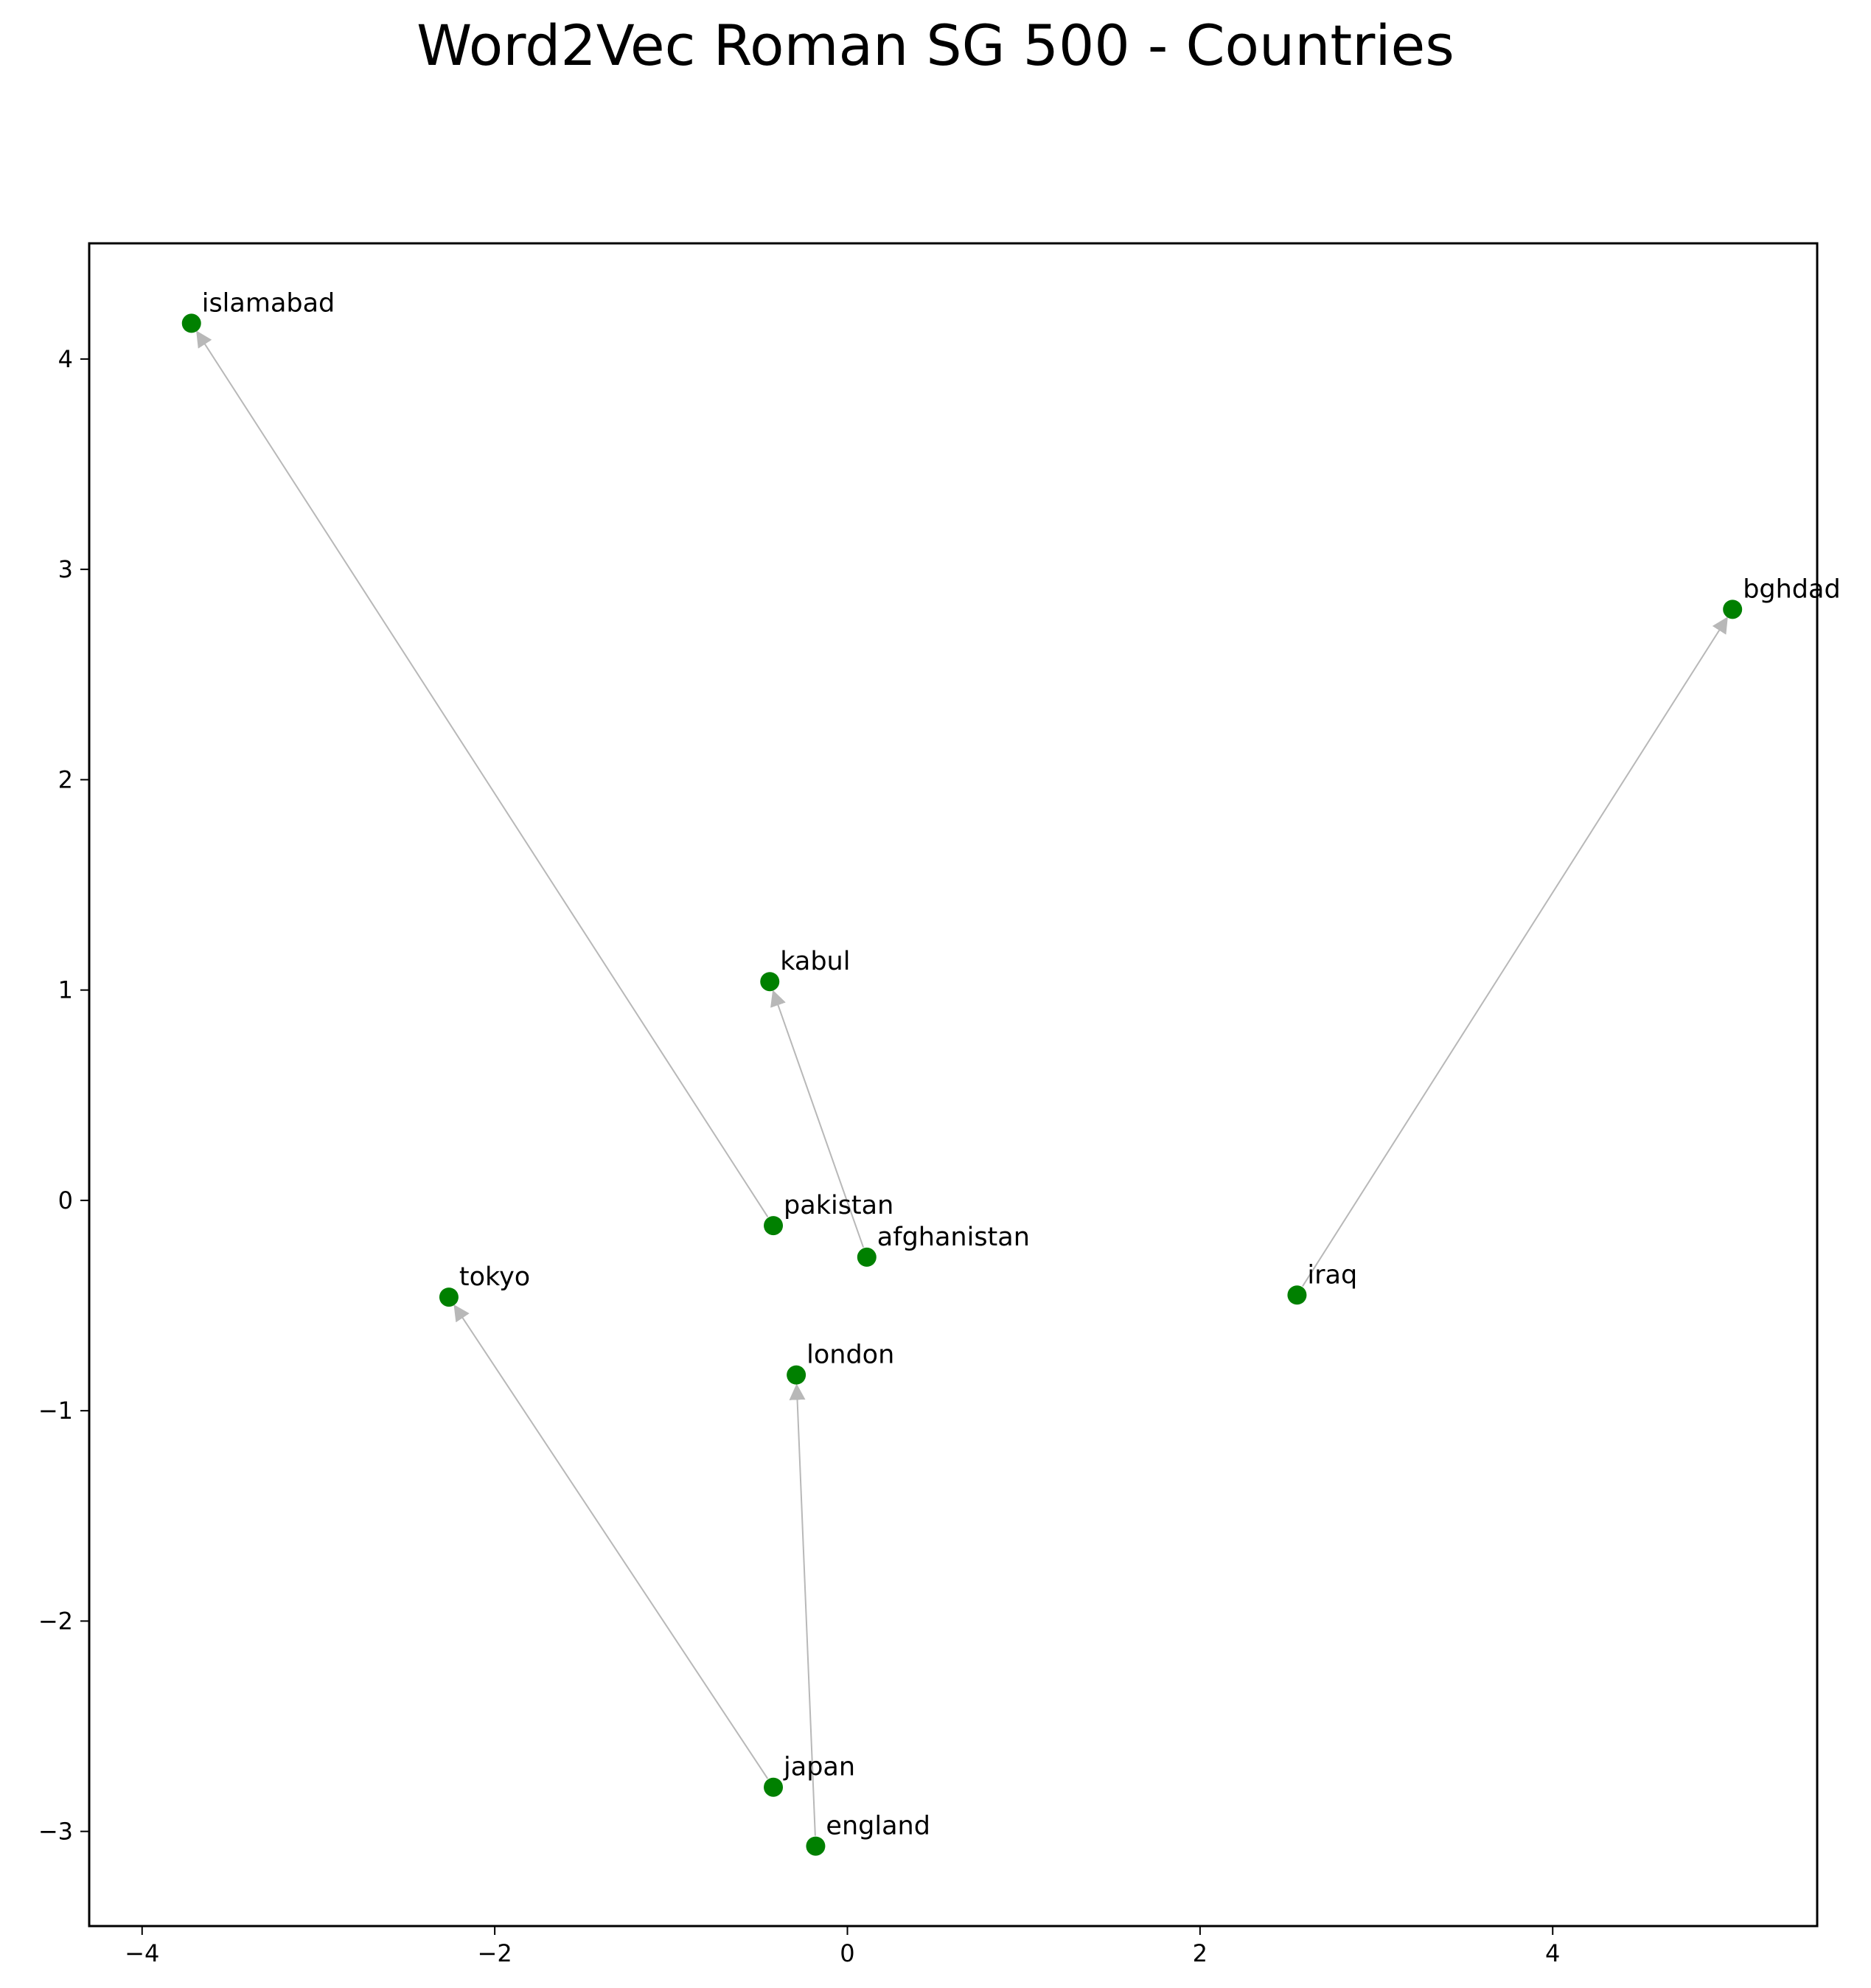 The image size is (1871, 1988). What do you see at coordinates (1332, 1275) in the screenshot?
I see `point-label-iraq: iraq` at bounding box center [1332, 1275].